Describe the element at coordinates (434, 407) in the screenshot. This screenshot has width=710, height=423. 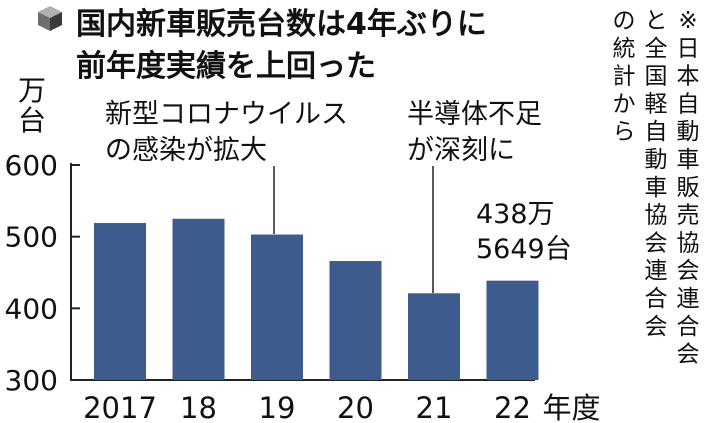
I see `x-tick-label: 21` at that location.